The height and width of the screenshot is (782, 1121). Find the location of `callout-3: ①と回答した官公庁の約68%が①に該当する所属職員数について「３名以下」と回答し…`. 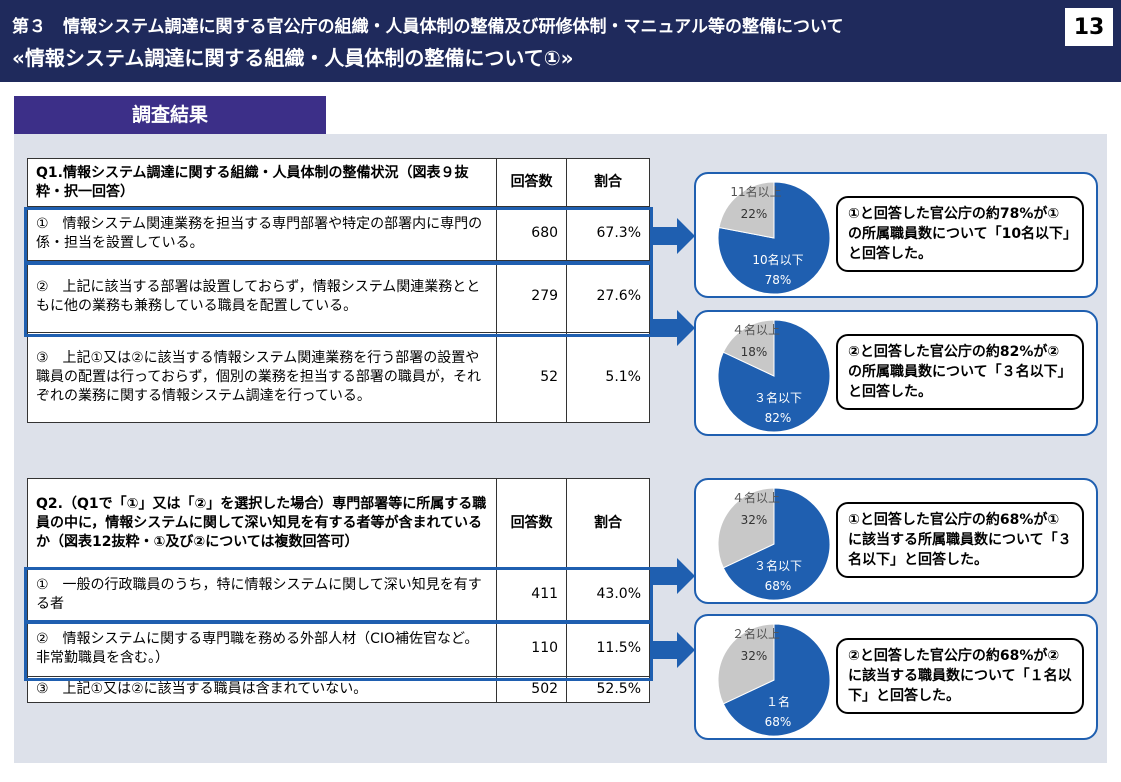

callout-3: ①と回答した官公庁の約68%が①に該当する所属職員数について「３名以下」と回答し… is located at coordinates (960, 540).